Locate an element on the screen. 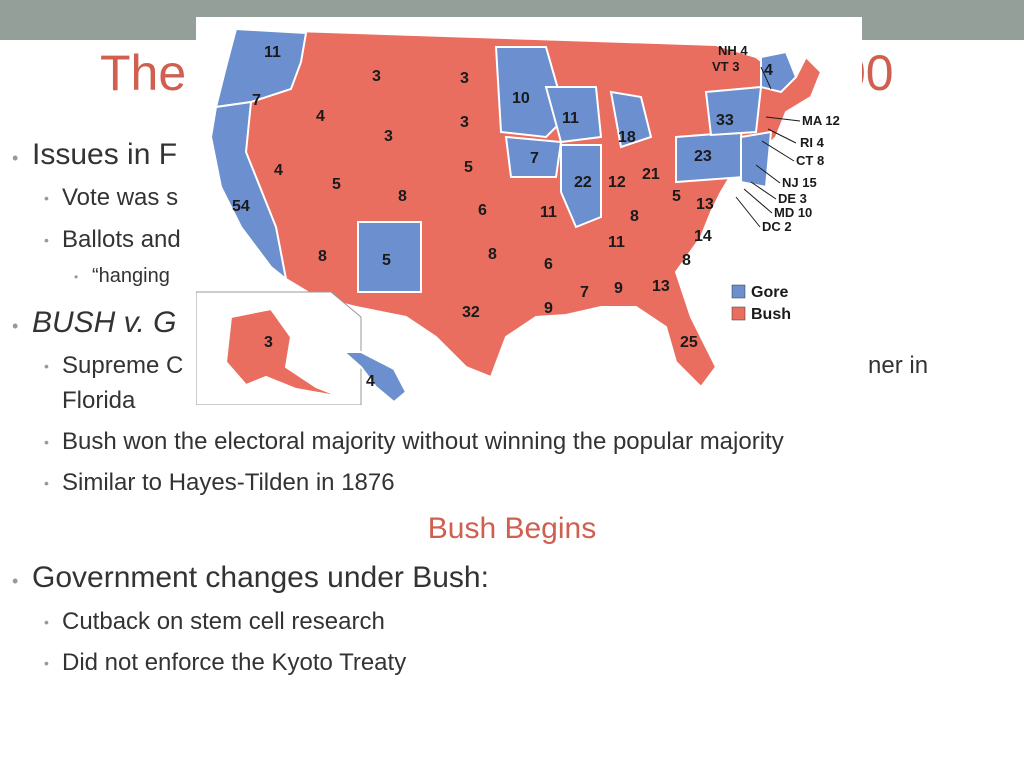 This screenshot has width=1024, height=768. legend-bush-swatch is located at coordinates (738, 313).